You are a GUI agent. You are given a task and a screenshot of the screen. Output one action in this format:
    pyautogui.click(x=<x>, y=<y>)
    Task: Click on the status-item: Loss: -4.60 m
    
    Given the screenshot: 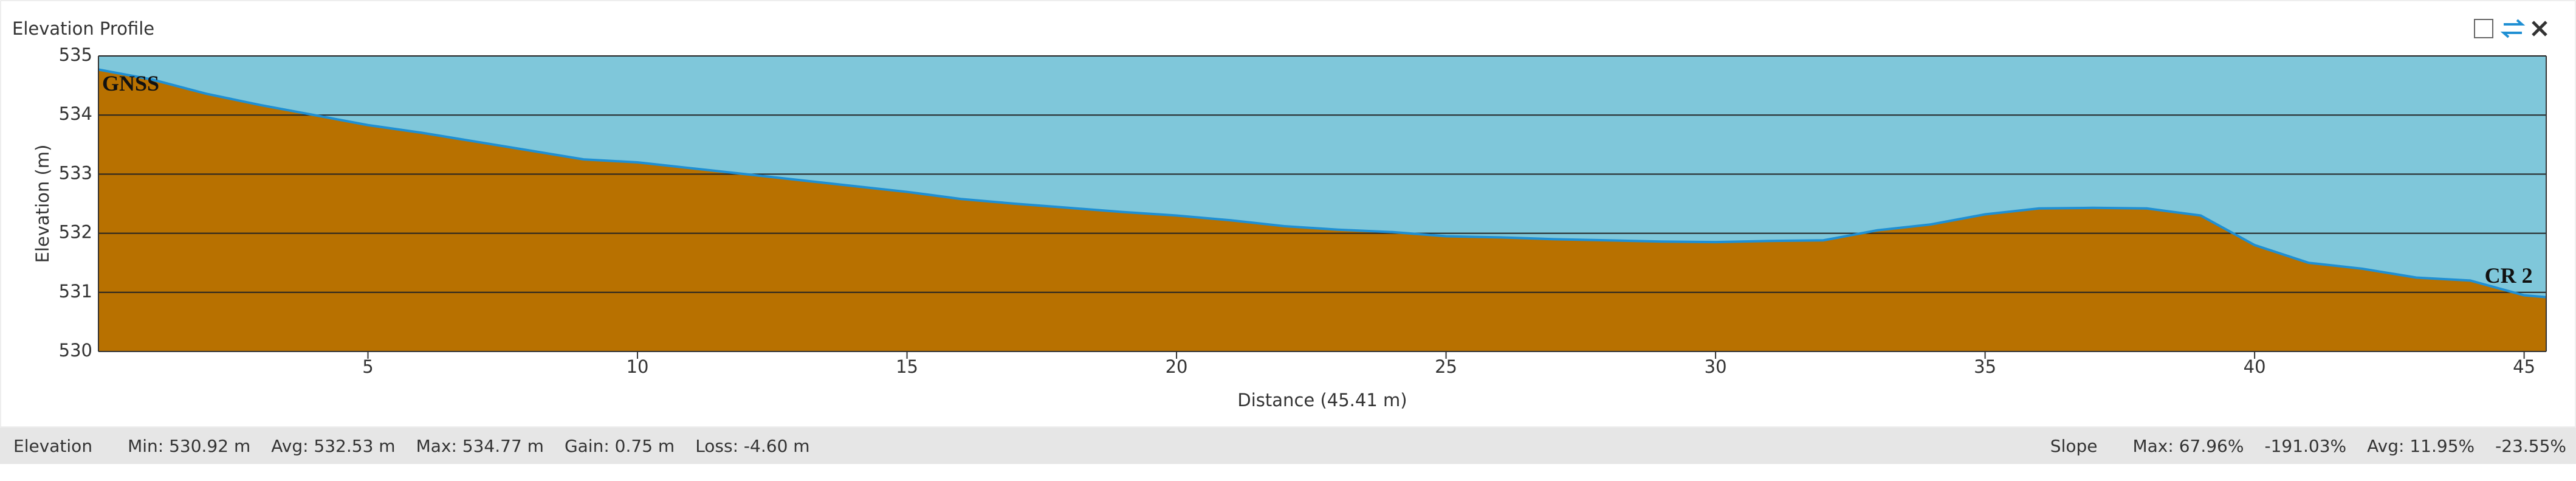 What is the action you would take?
    pyautogui.click(x=752, y=445)
    